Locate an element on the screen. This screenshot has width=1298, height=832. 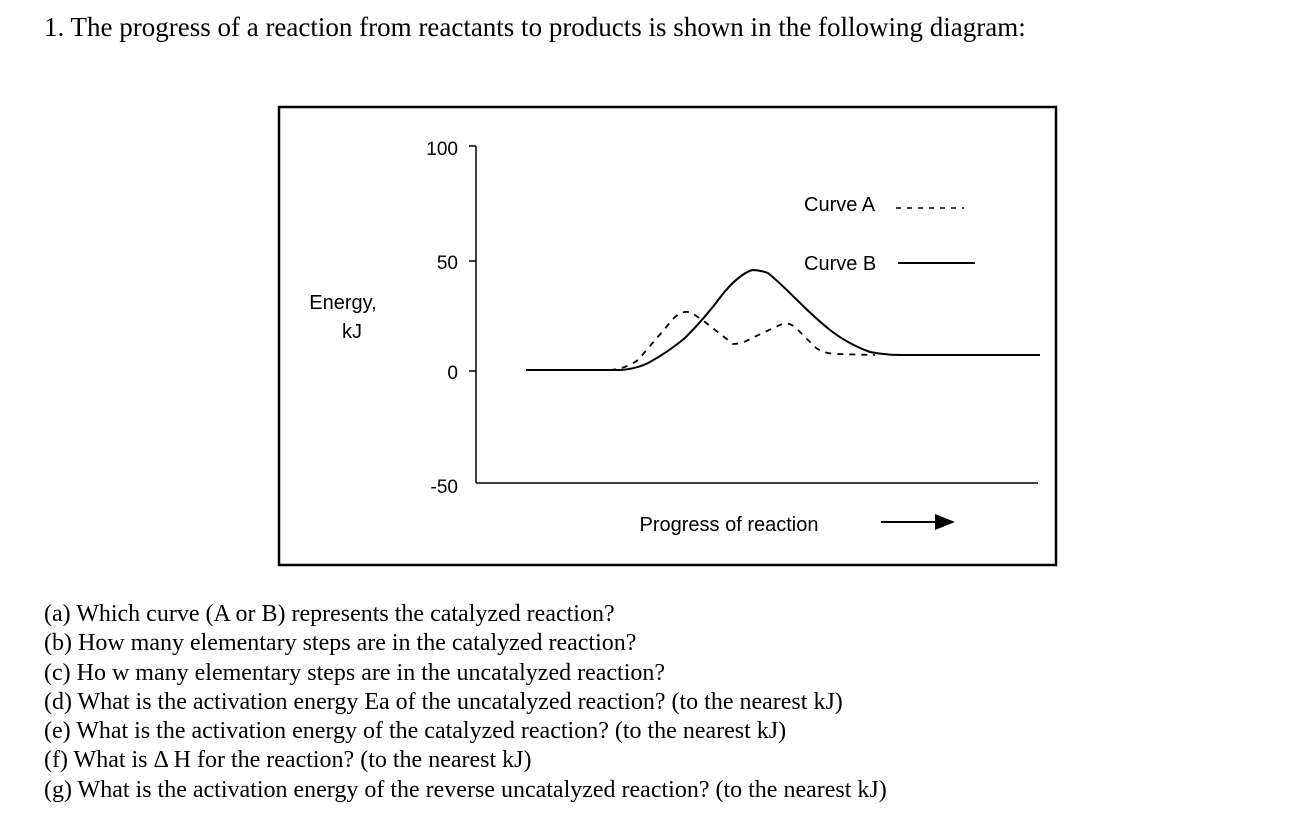
legend-curve-a-label: Curve A is located at coordinates (840, 205).